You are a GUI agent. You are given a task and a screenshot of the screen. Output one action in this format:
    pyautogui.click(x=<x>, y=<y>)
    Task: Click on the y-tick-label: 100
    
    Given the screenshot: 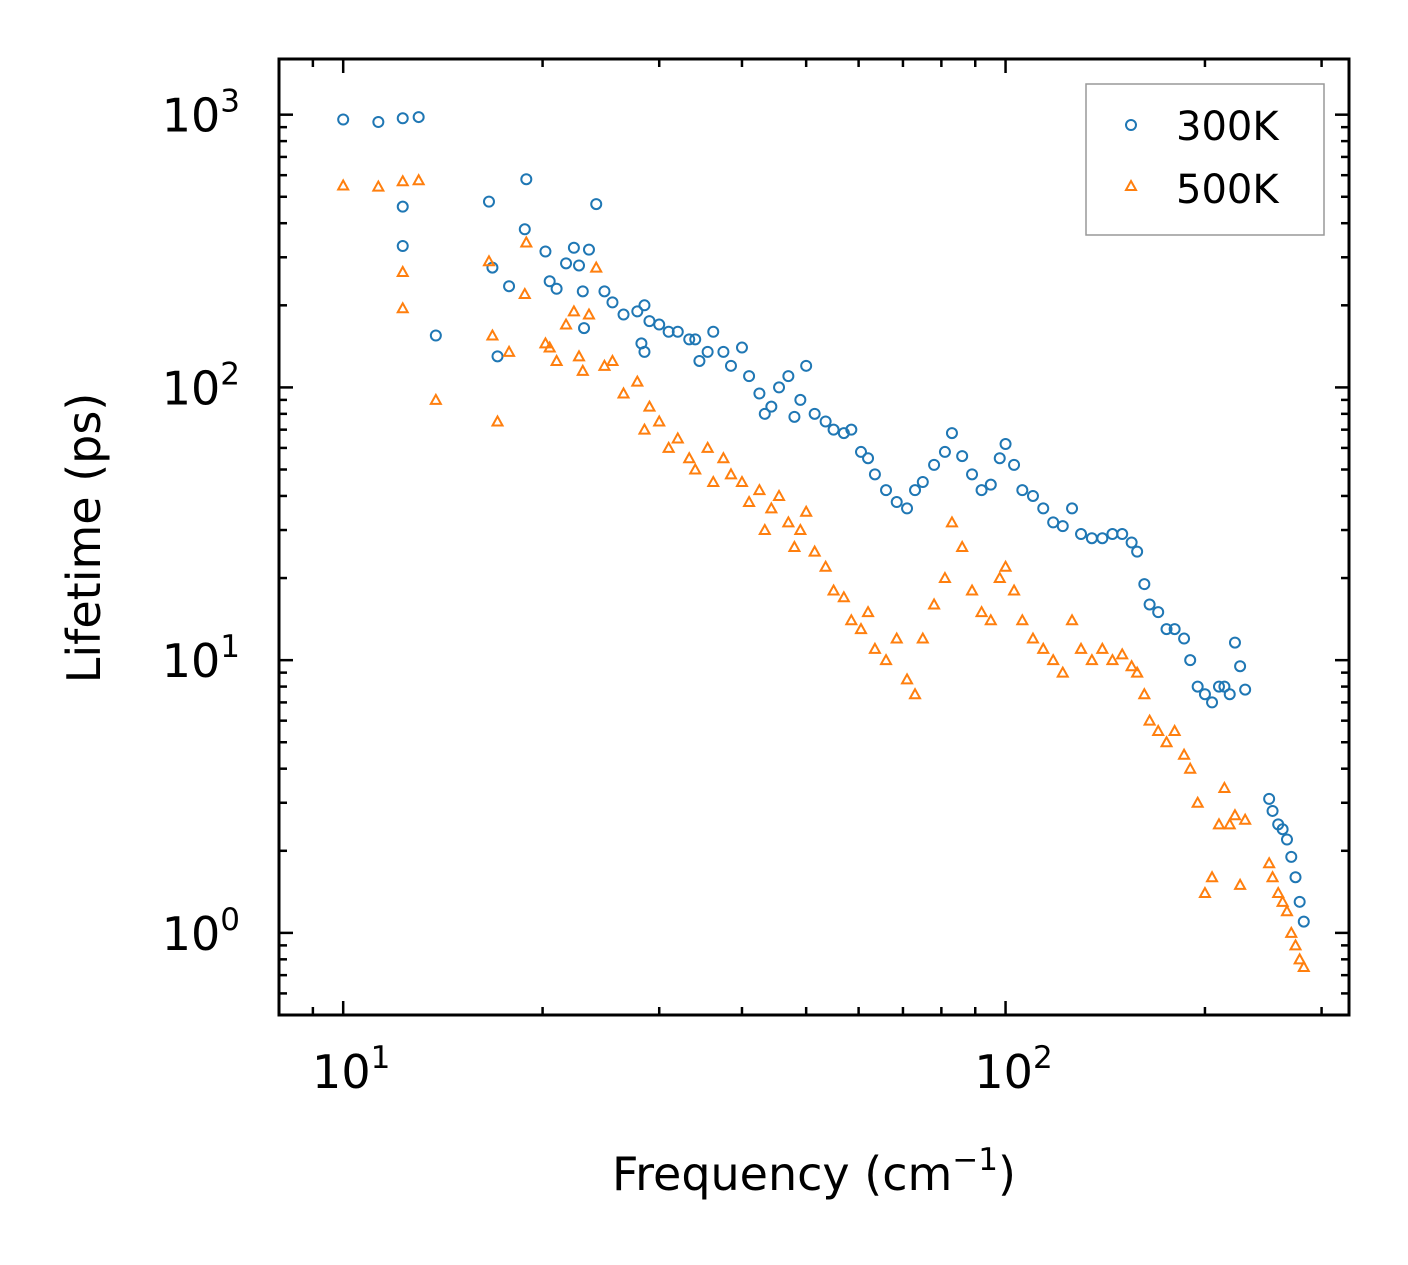 What is the action you would take?
    pyautogui.click(x=201, y=931)
    